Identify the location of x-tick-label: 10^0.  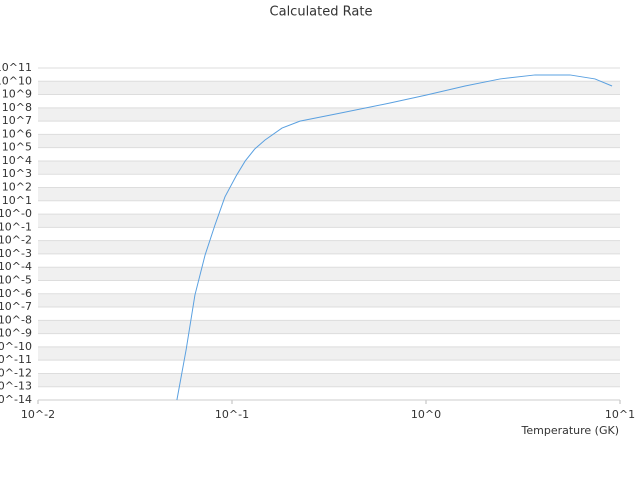
(426, 414).